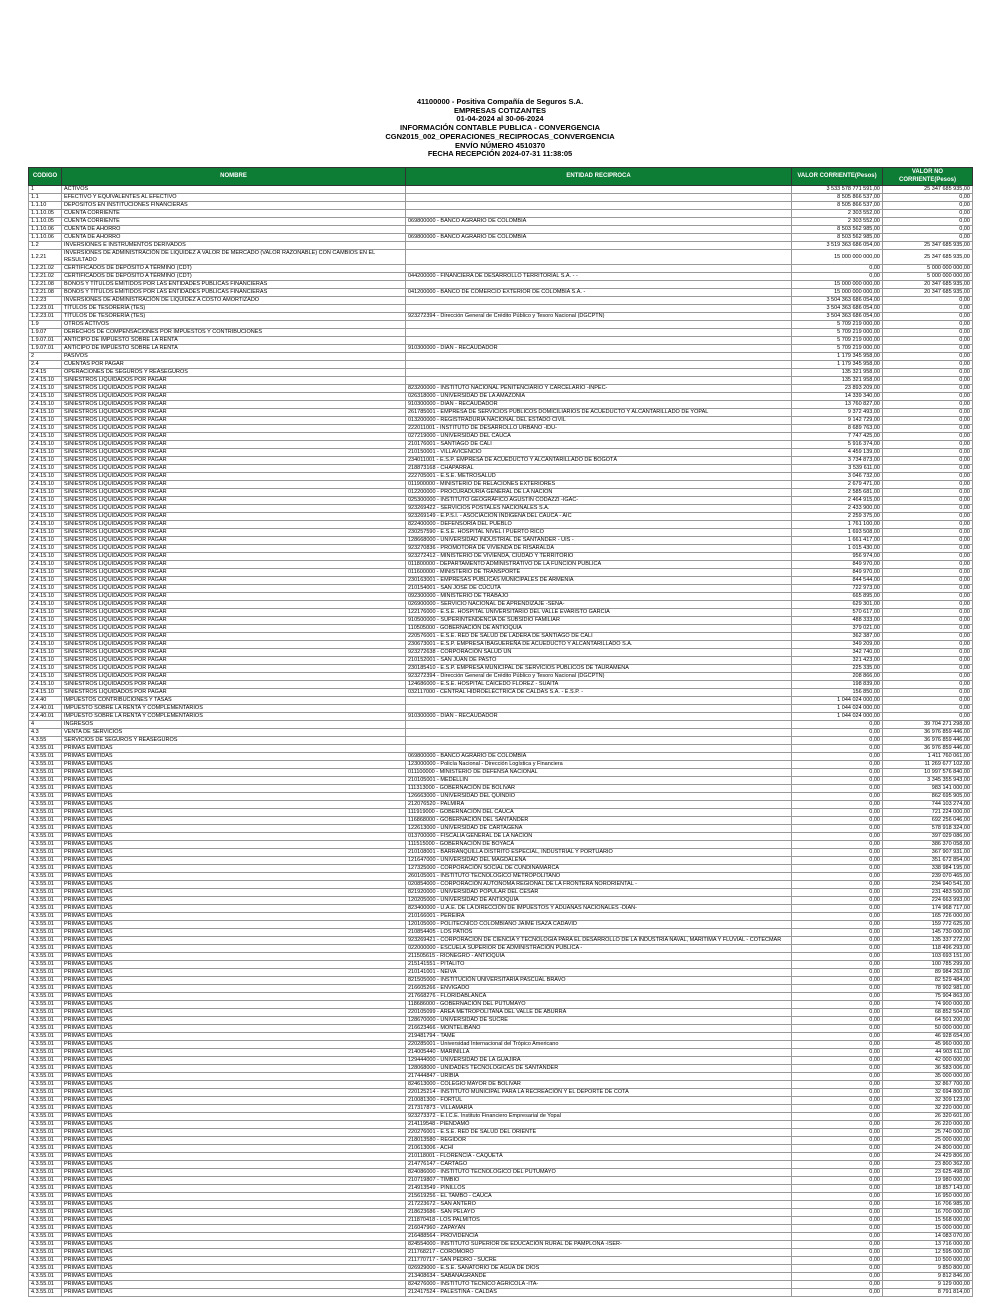  Describe the element at coordinates (500, 119) in the screenshot. I see `report-period: 01-04-2024 al 30-06-2024` at that location.